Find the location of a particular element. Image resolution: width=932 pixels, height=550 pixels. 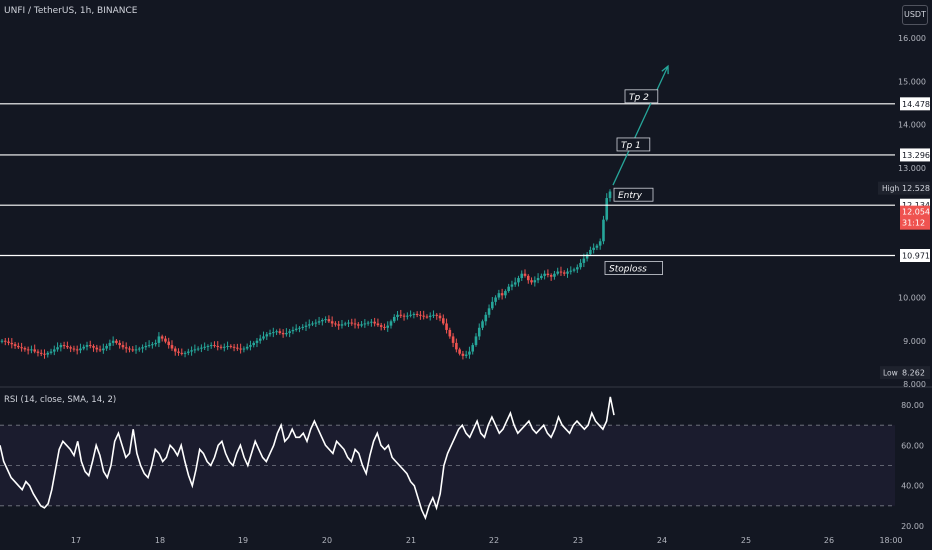

svg-text: Entry is located at coordinates (630, 196).